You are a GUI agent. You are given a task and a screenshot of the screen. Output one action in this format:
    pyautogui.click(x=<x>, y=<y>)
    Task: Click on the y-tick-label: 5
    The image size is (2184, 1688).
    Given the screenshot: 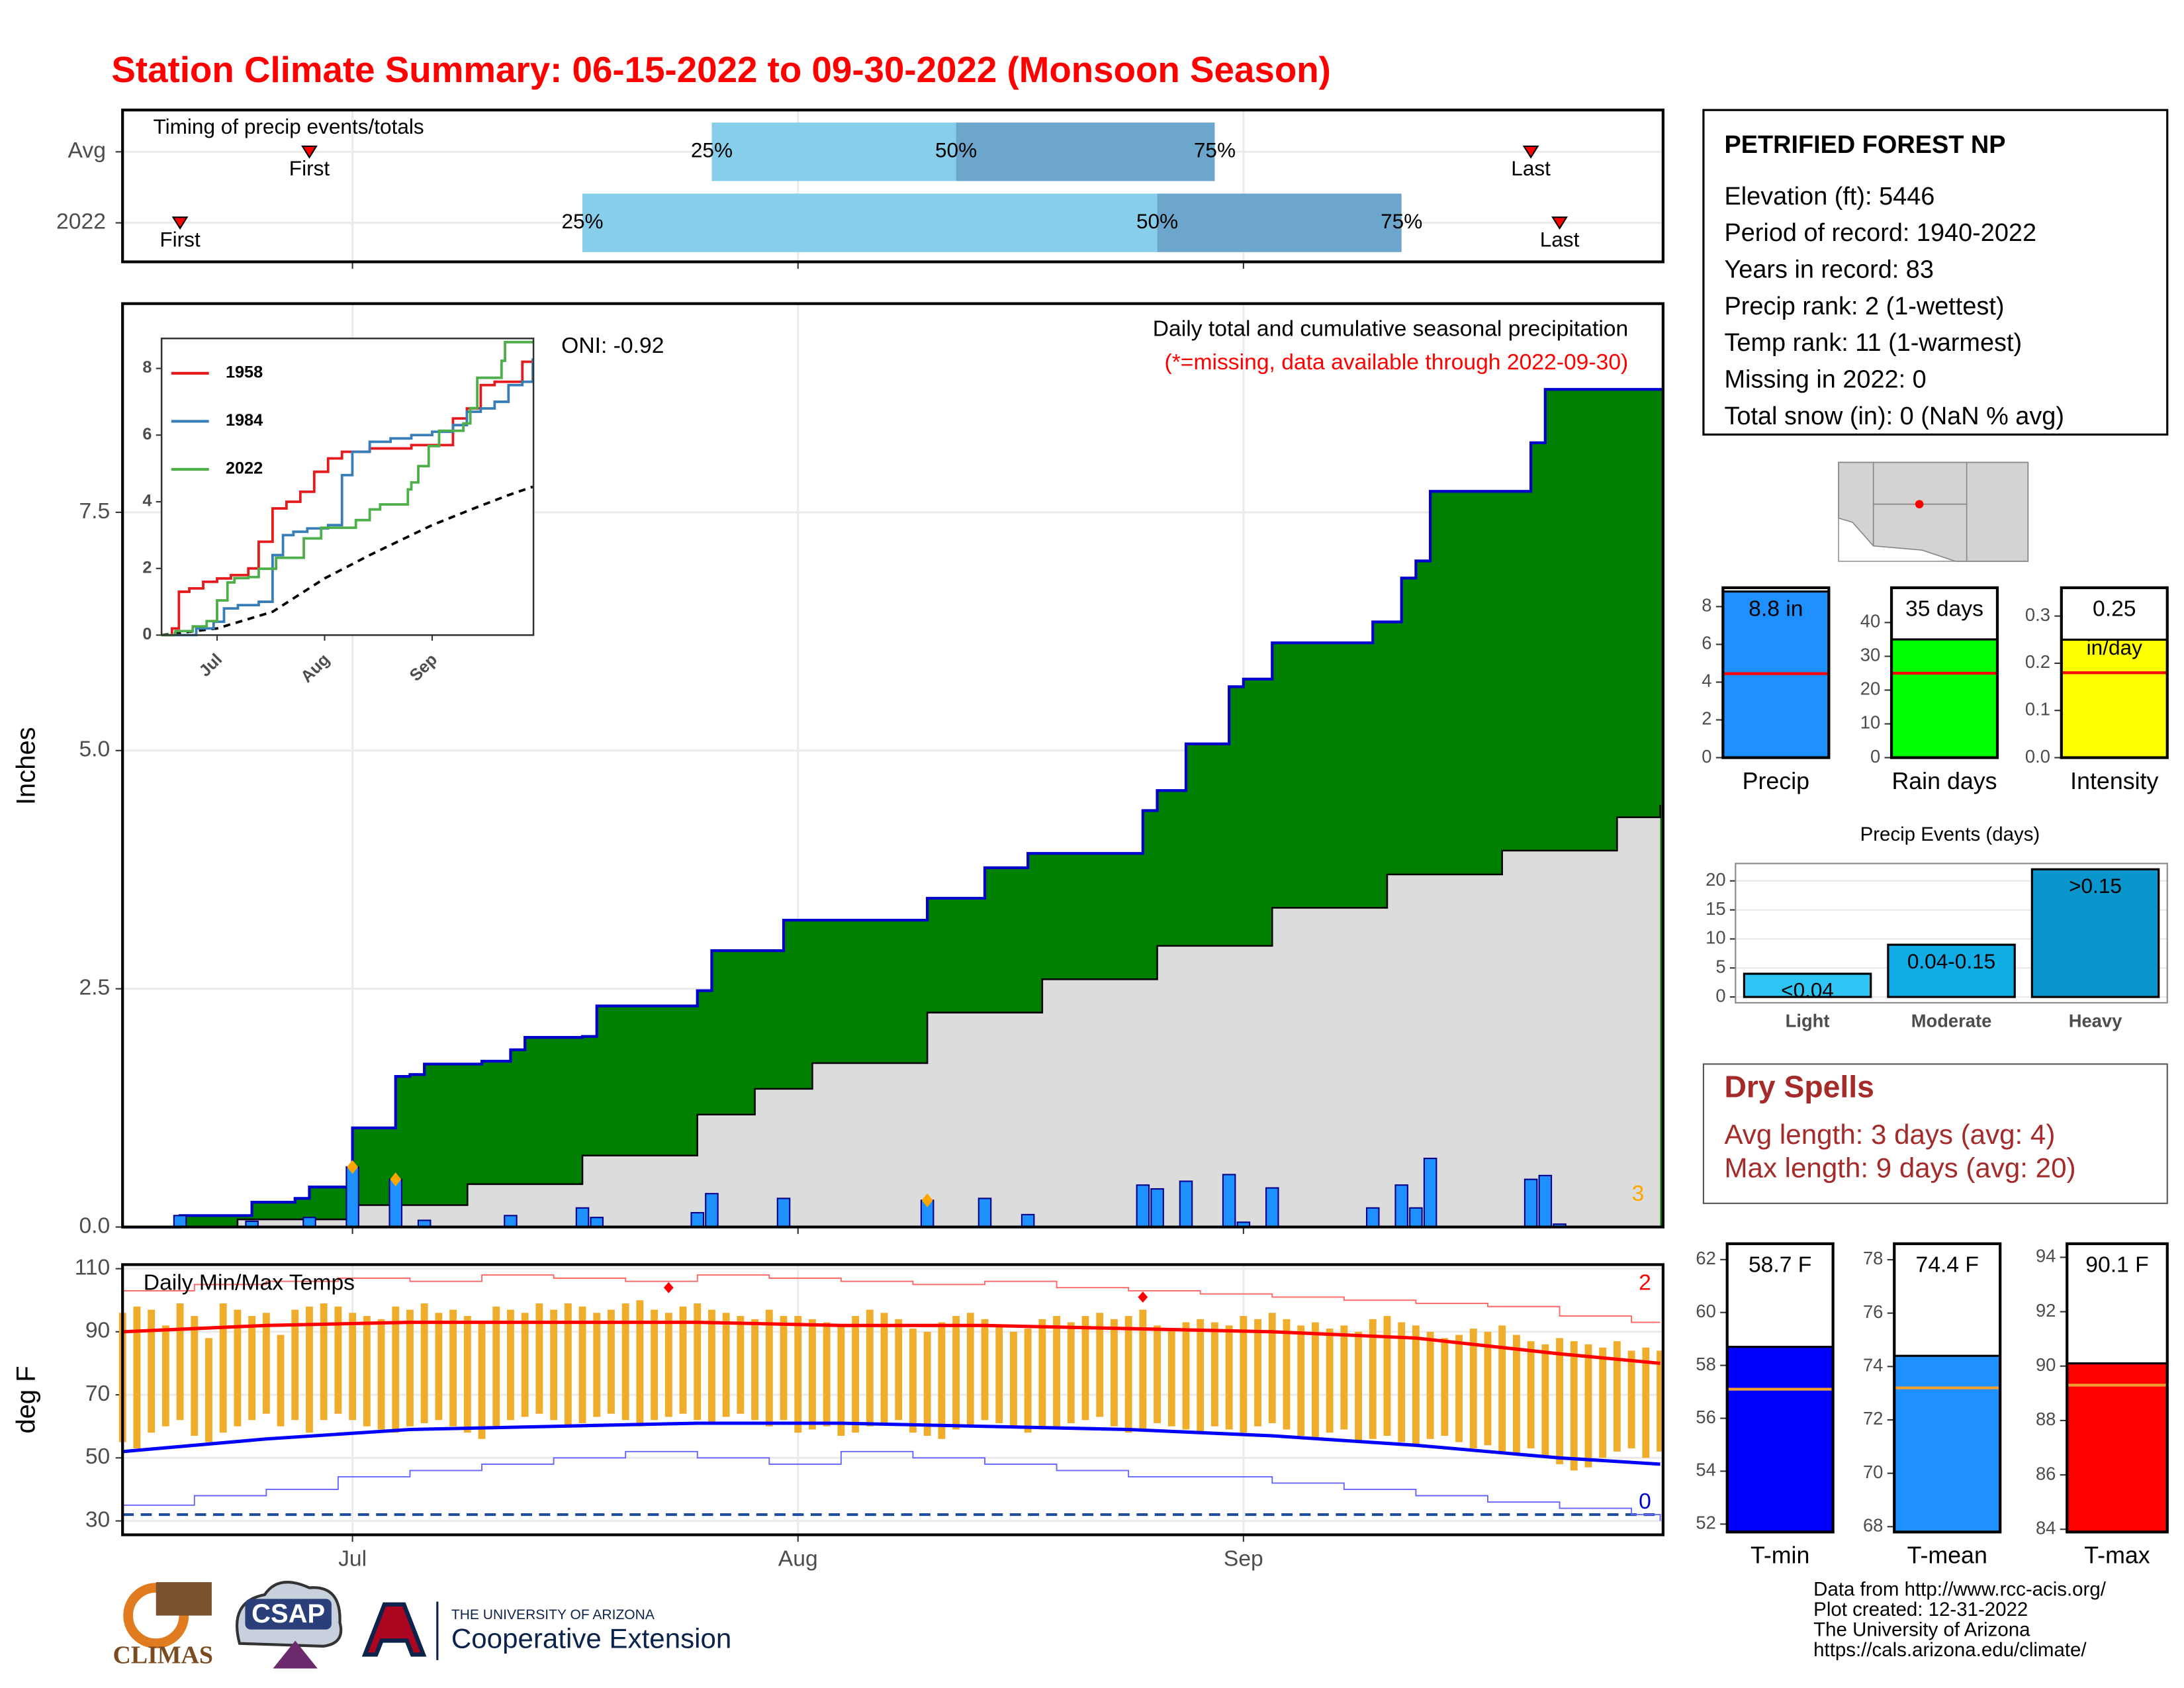 What is the action you would take?
    pyautogui.click(x=1720, y=966)
    